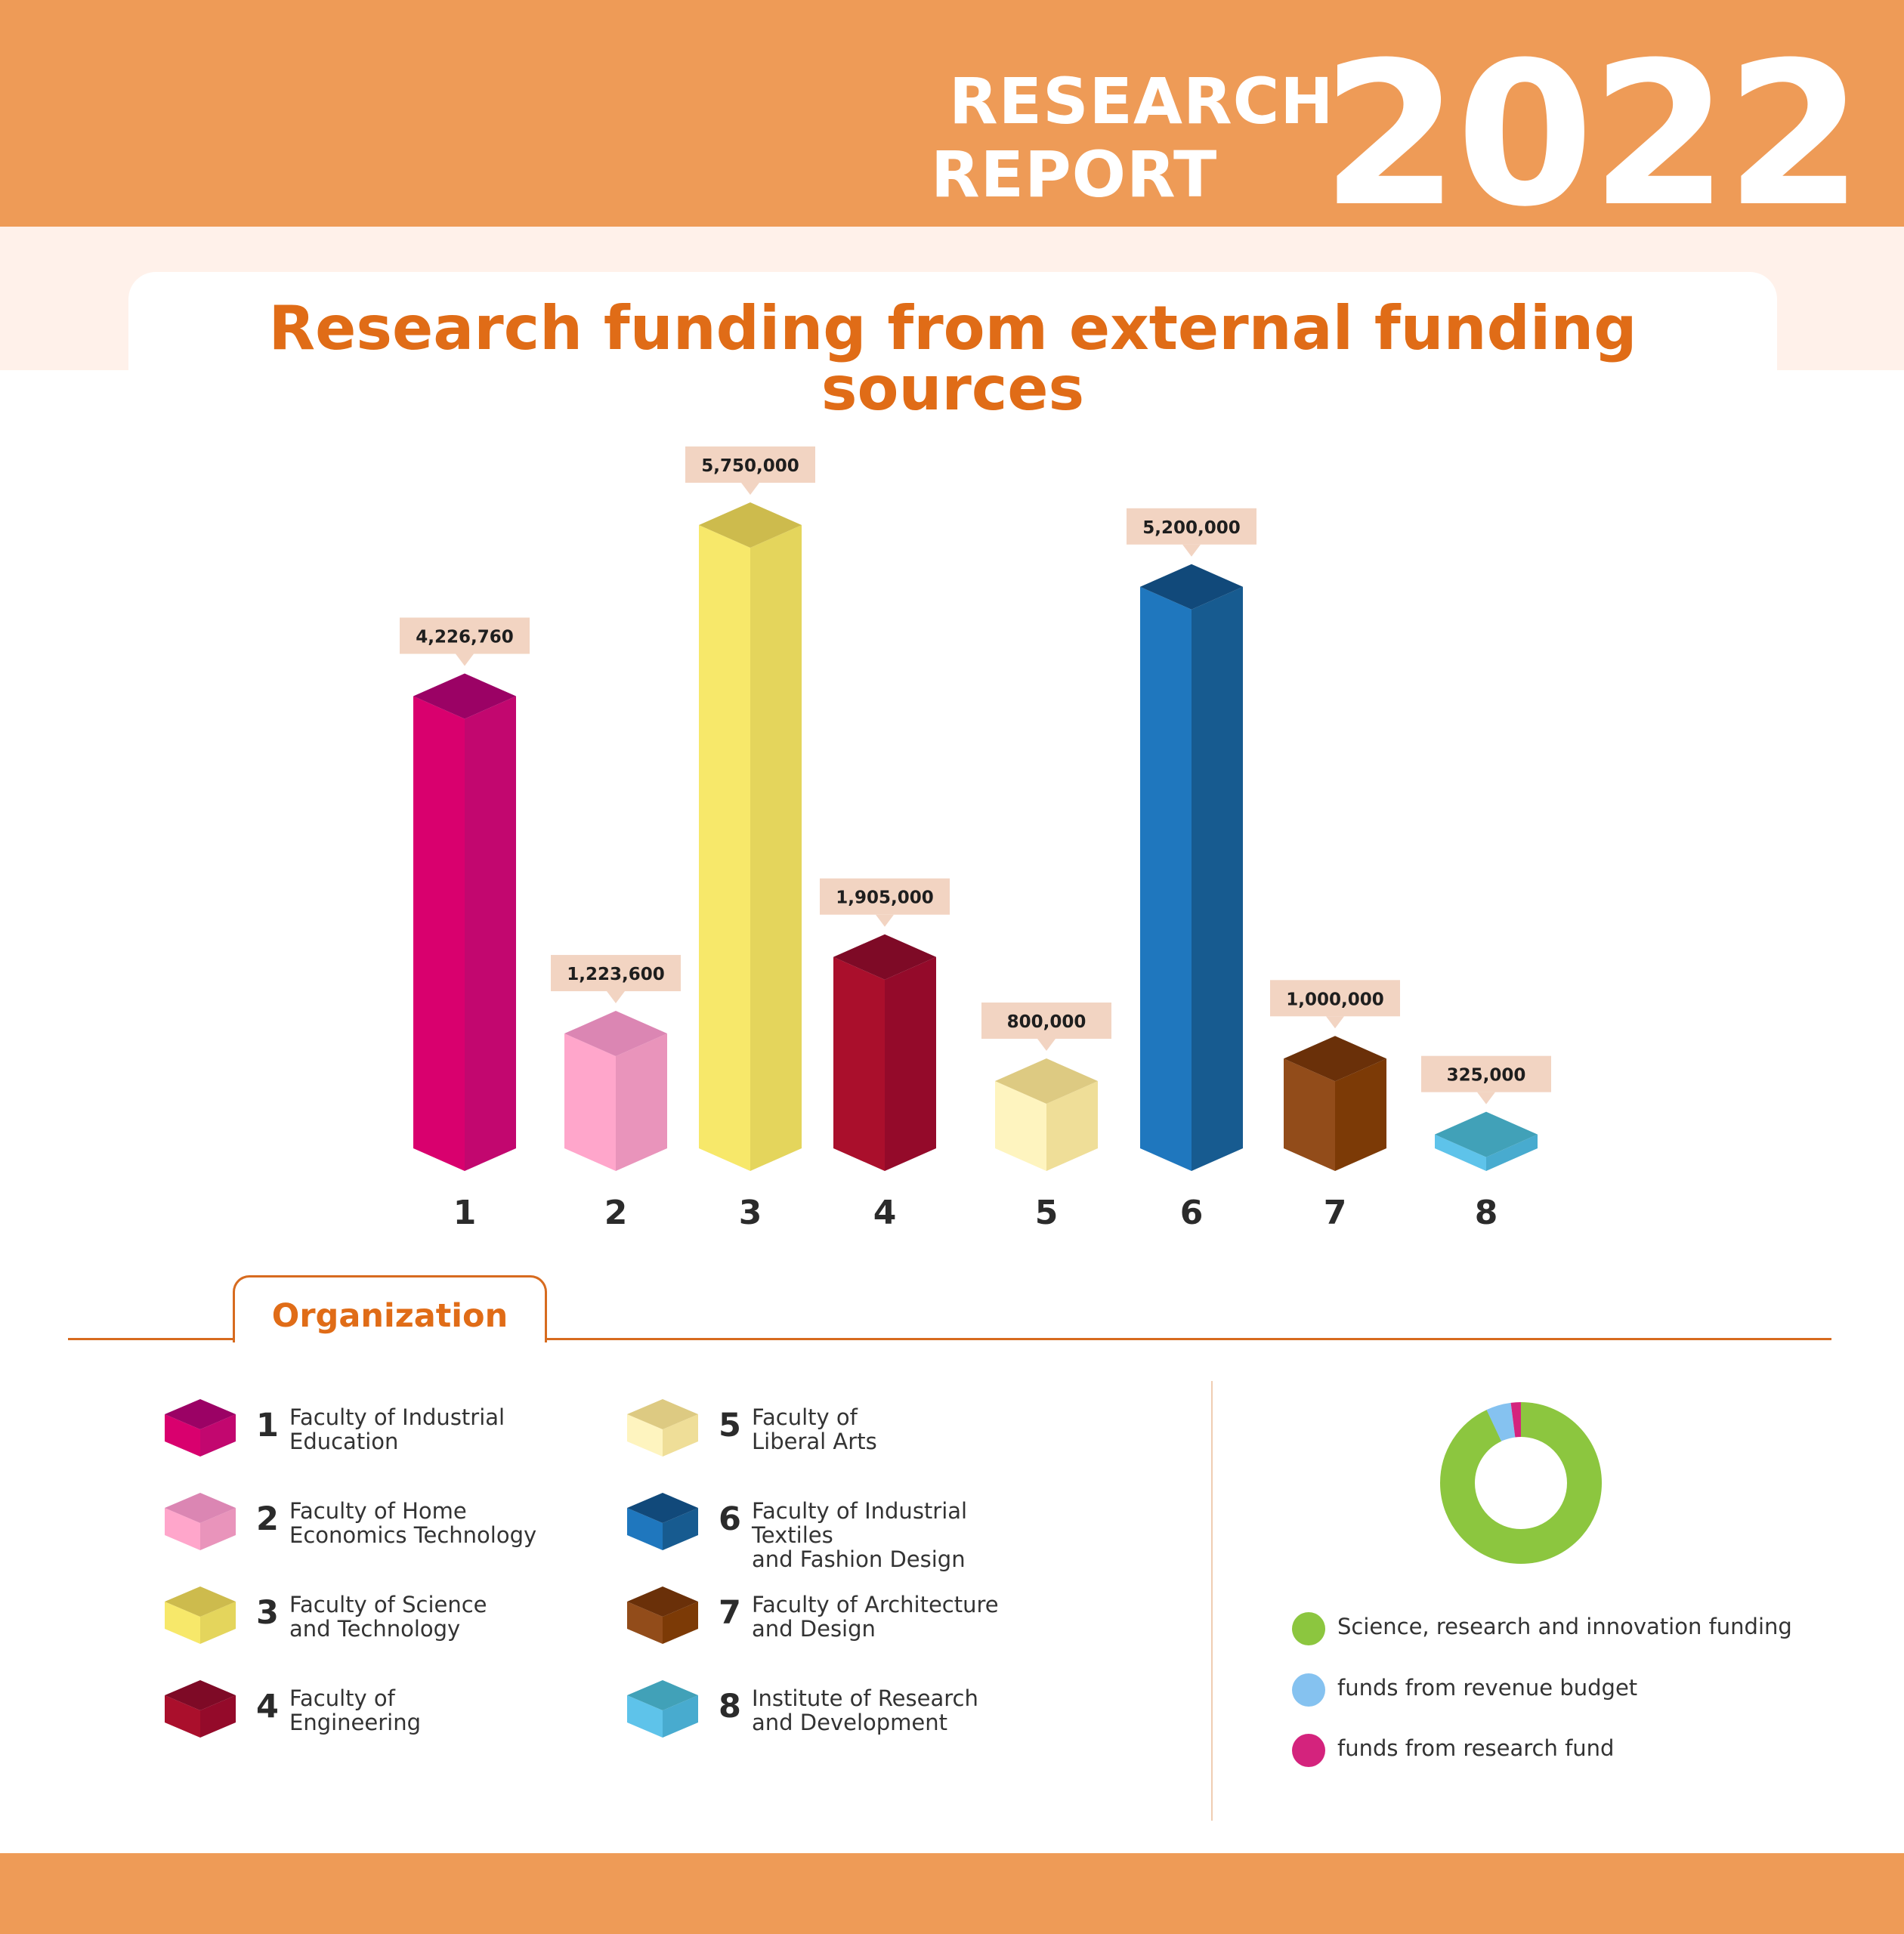 This screenshot has height=1934, width=1904. I want to click on donut-legend-label: funds from revenue budget, so click(1487, 1688).